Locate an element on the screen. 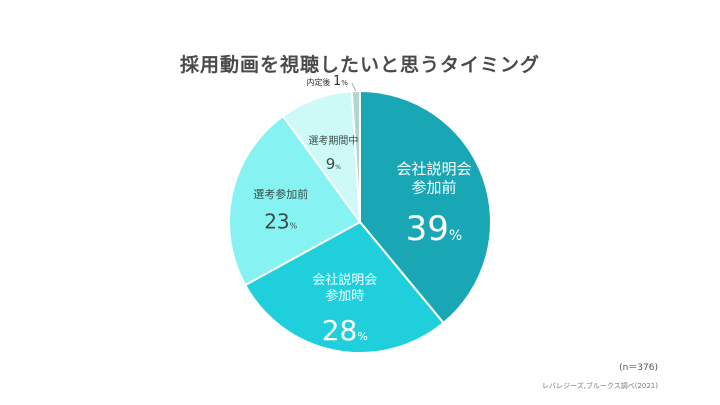  slice-category-label: 選考参加前 is located at coordinates (280, 194).